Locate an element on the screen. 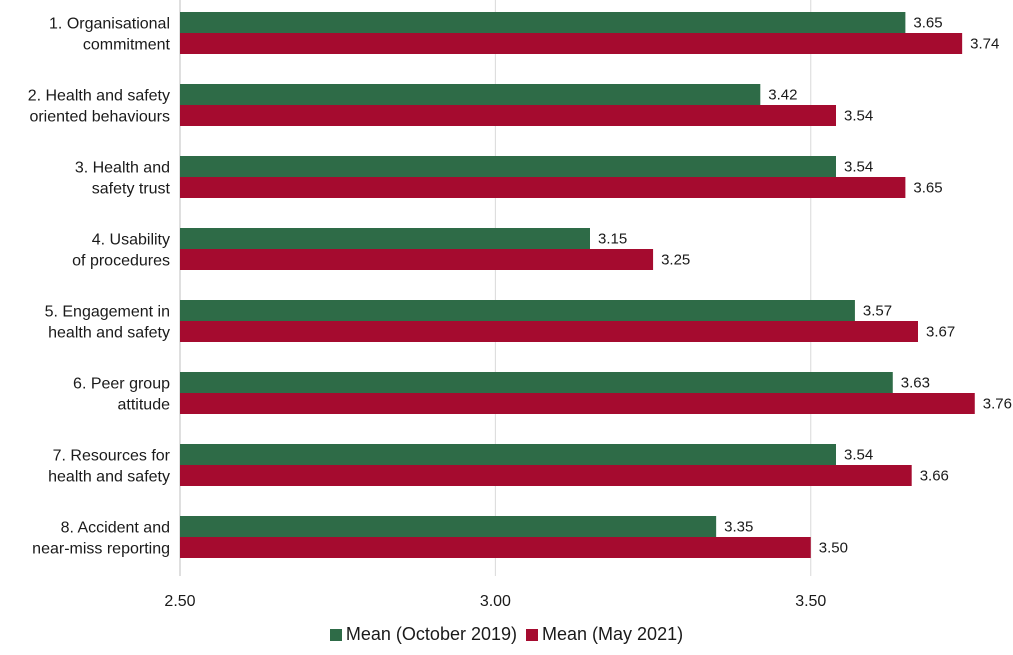  legend-item-october-2019: Mean (October 2019) is located at coordinates (423, 634).